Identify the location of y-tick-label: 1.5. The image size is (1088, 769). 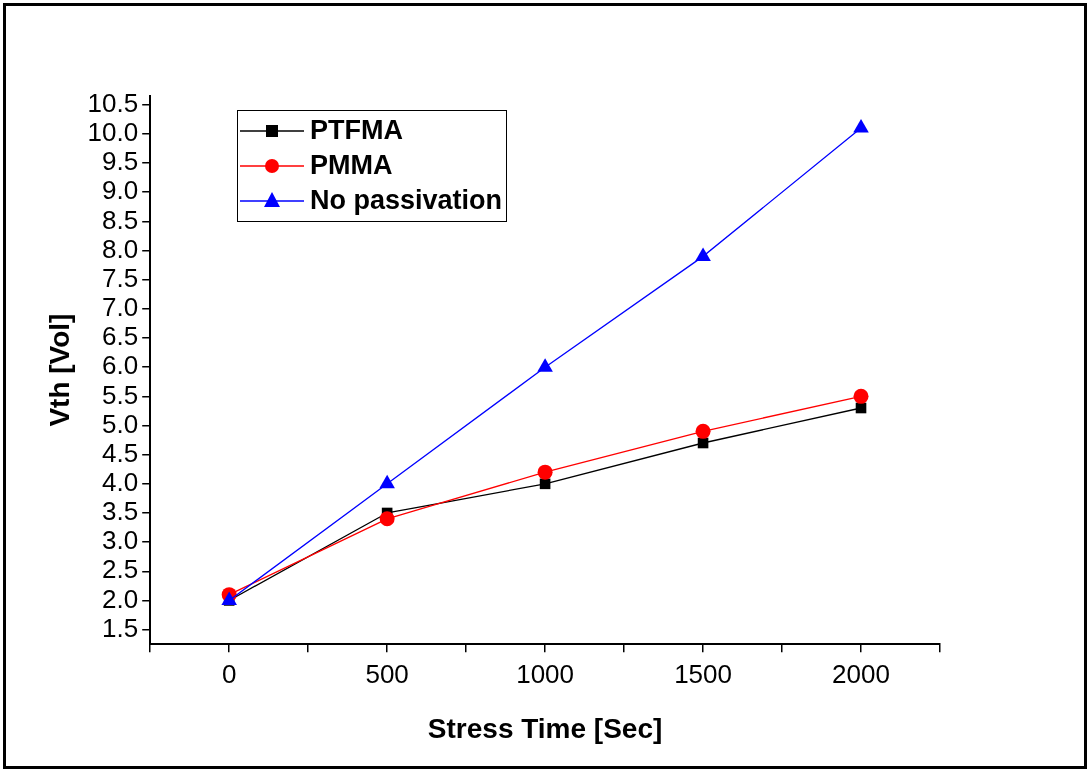
(120, 627).